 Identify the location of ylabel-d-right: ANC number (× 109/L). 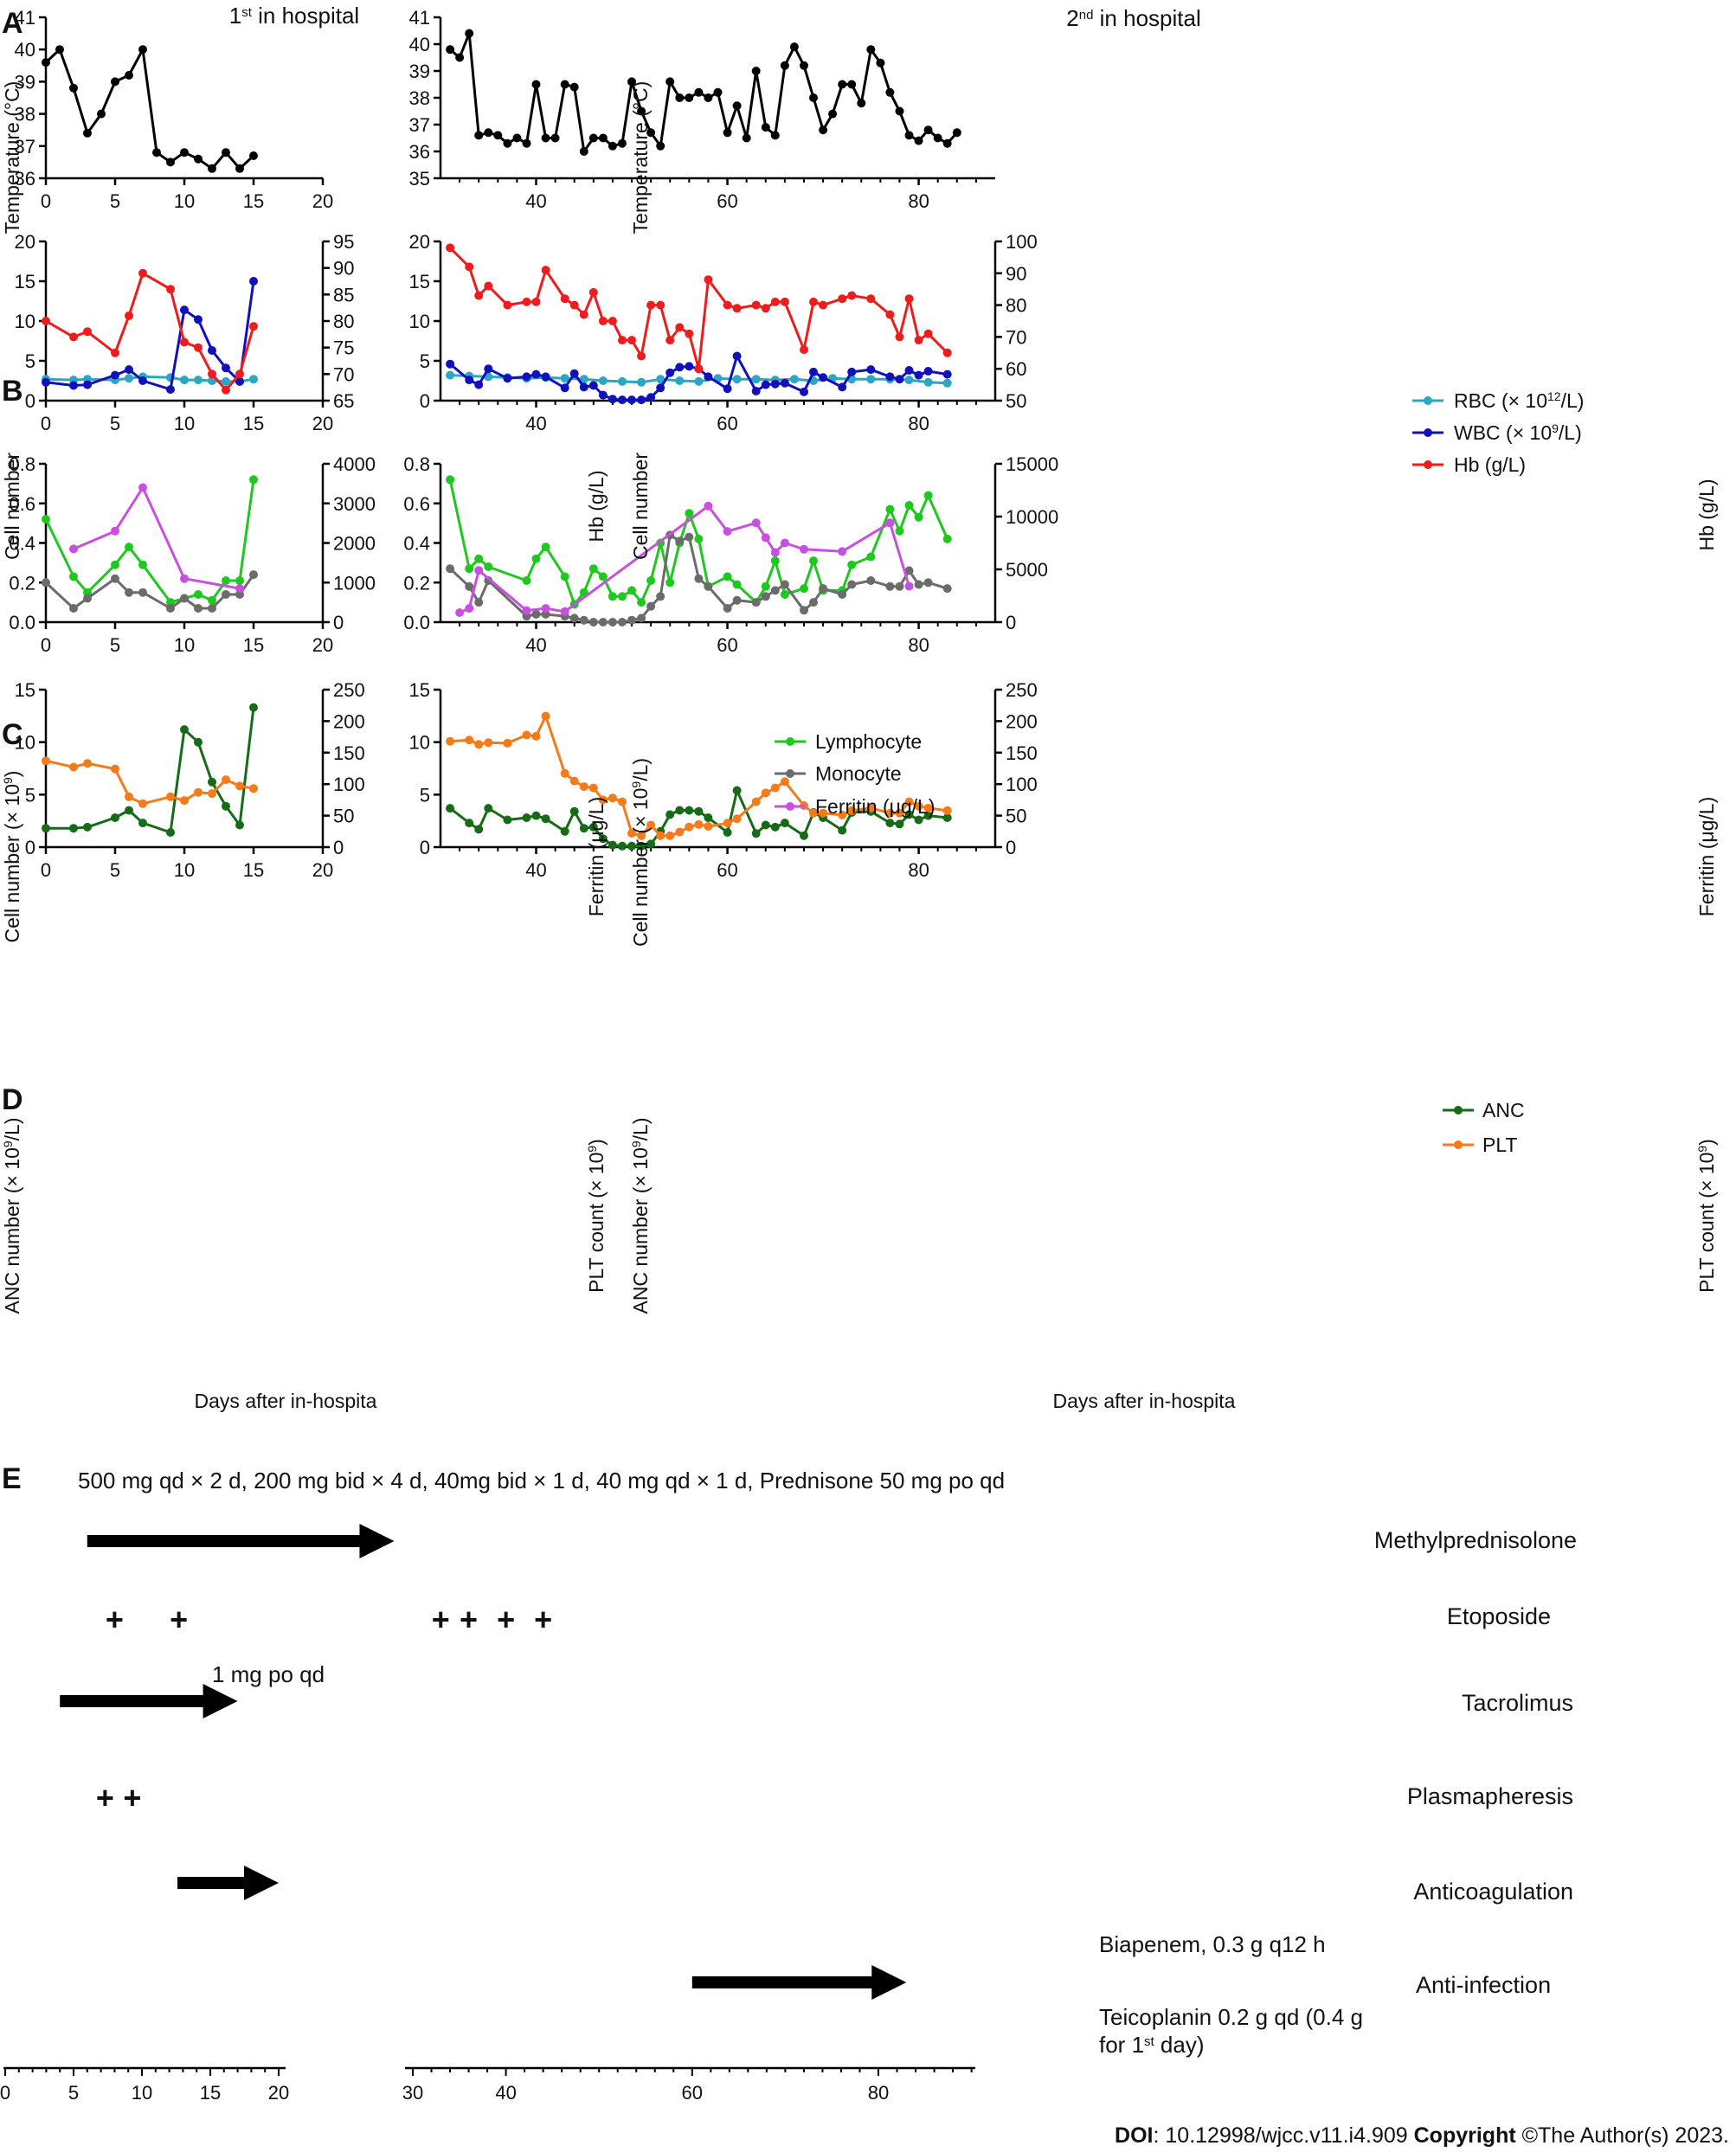
(640, 1216).